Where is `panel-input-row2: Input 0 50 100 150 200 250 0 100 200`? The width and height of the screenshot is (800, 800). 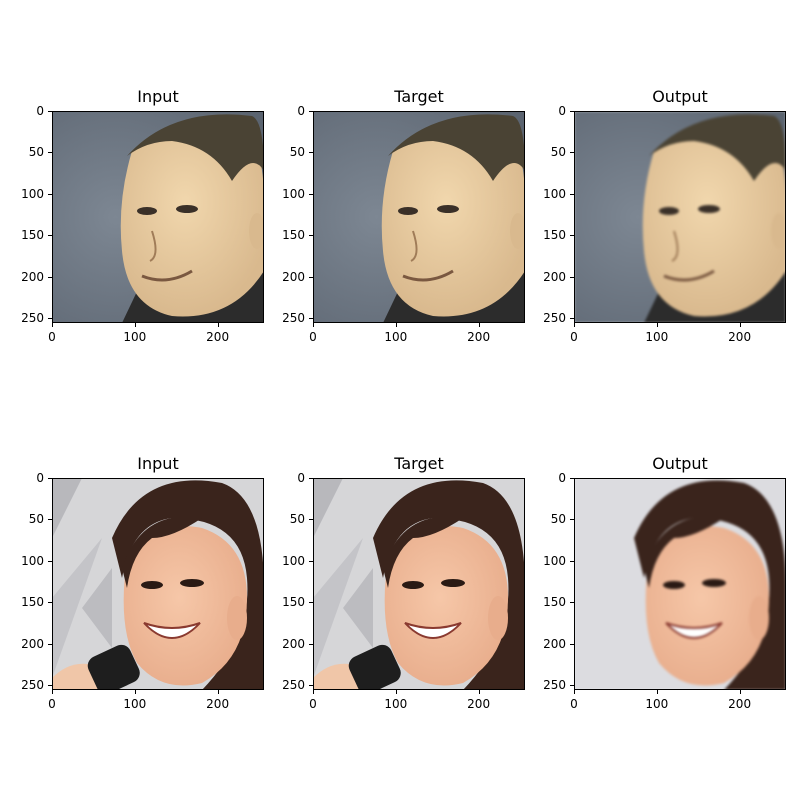
panel-input-row2: Input 0 50 100 150 200 250 0 100 200 is located at coordinates (142, 582).